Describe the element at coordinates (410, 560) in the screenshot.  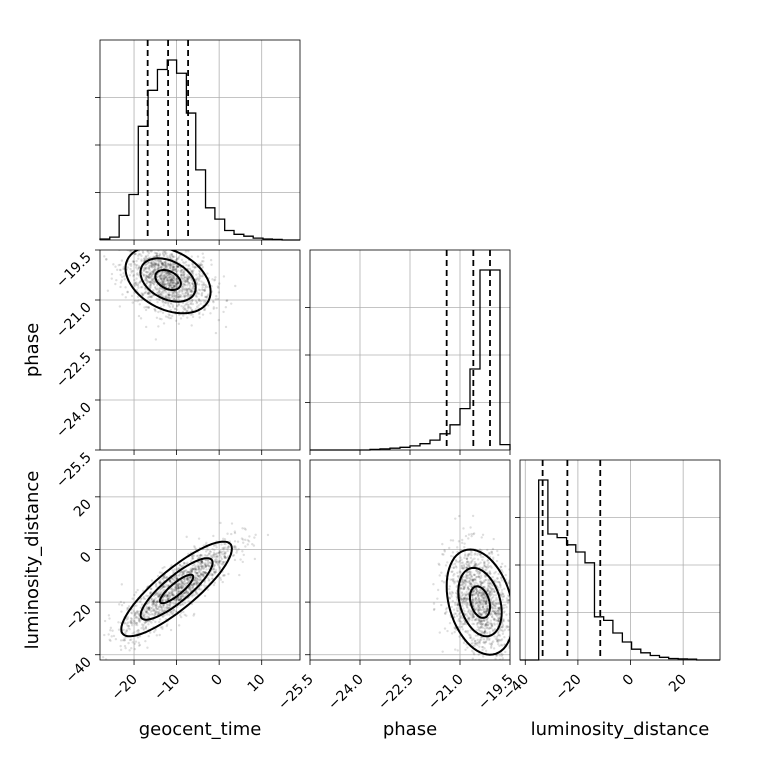
I see `scatter-luminosity-distance-vs-phase-grid` at that location.